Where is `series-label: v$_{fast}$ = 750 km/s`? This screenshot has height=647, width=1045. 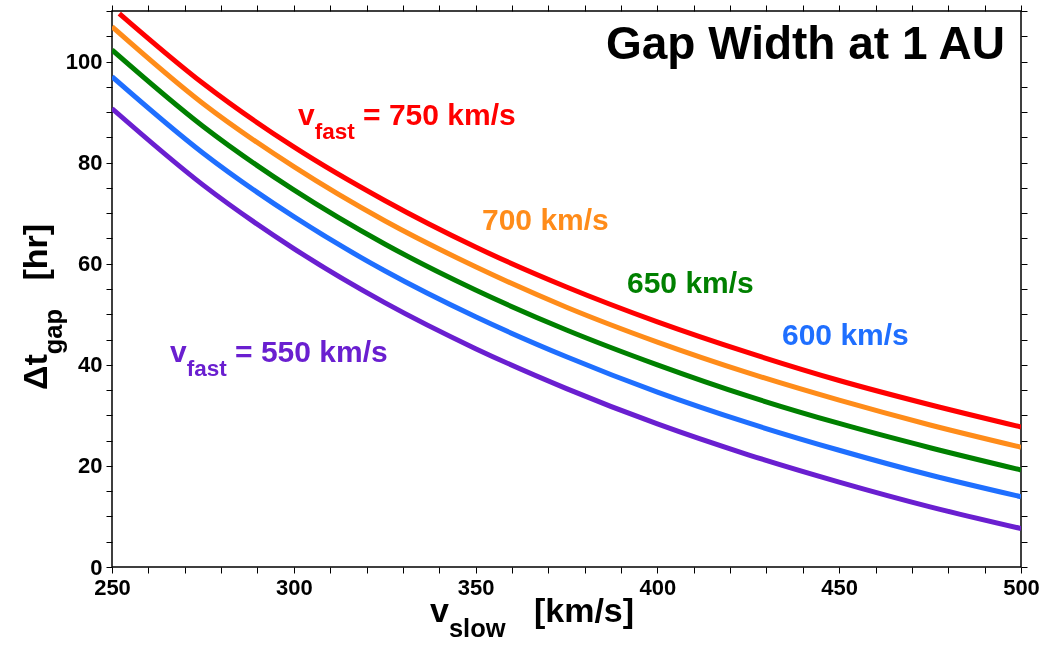
series-label: v$_{fast}$ = 750 km/s is located at coordinates (407, 121).